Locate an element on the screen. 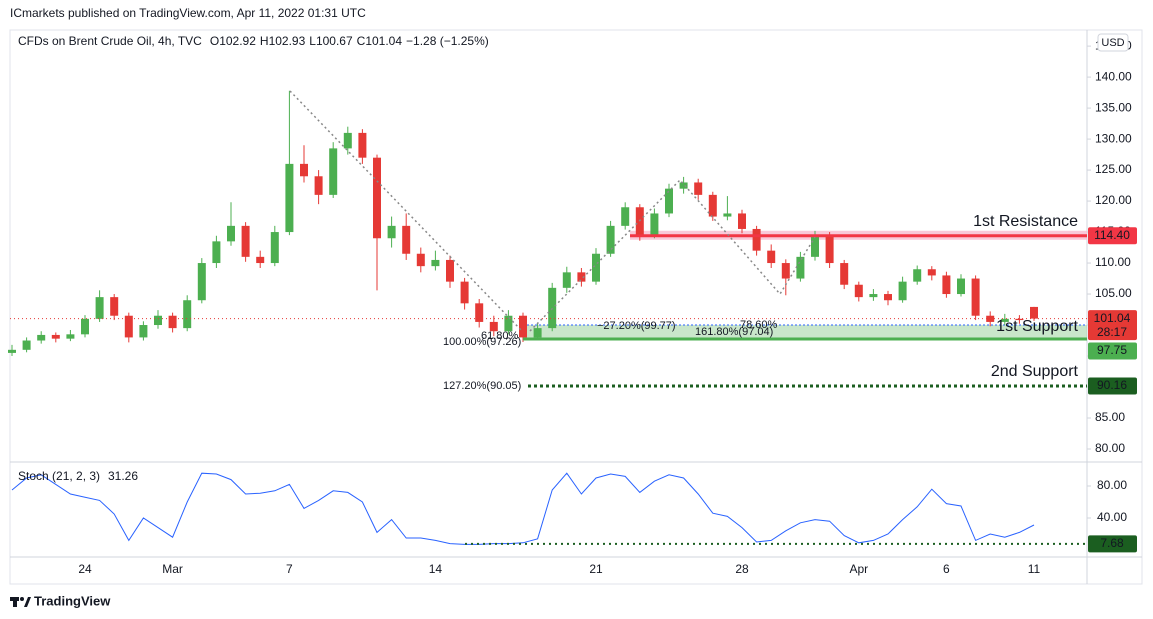  x-tick-label: 6 is located at coordinates (946, 569).